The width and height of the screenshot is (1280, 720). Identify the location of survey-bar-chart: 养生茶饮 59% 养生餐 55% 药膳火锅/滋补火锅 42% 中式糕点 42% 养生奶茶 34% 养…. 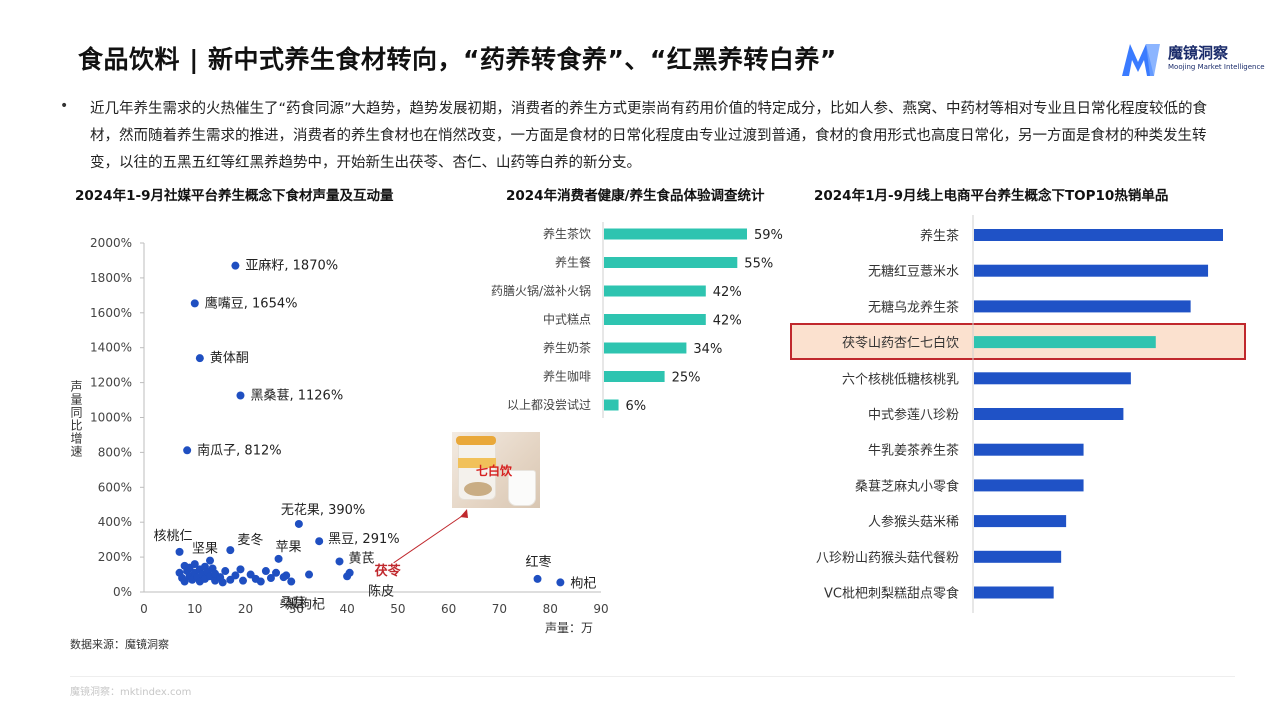
(637, 320).